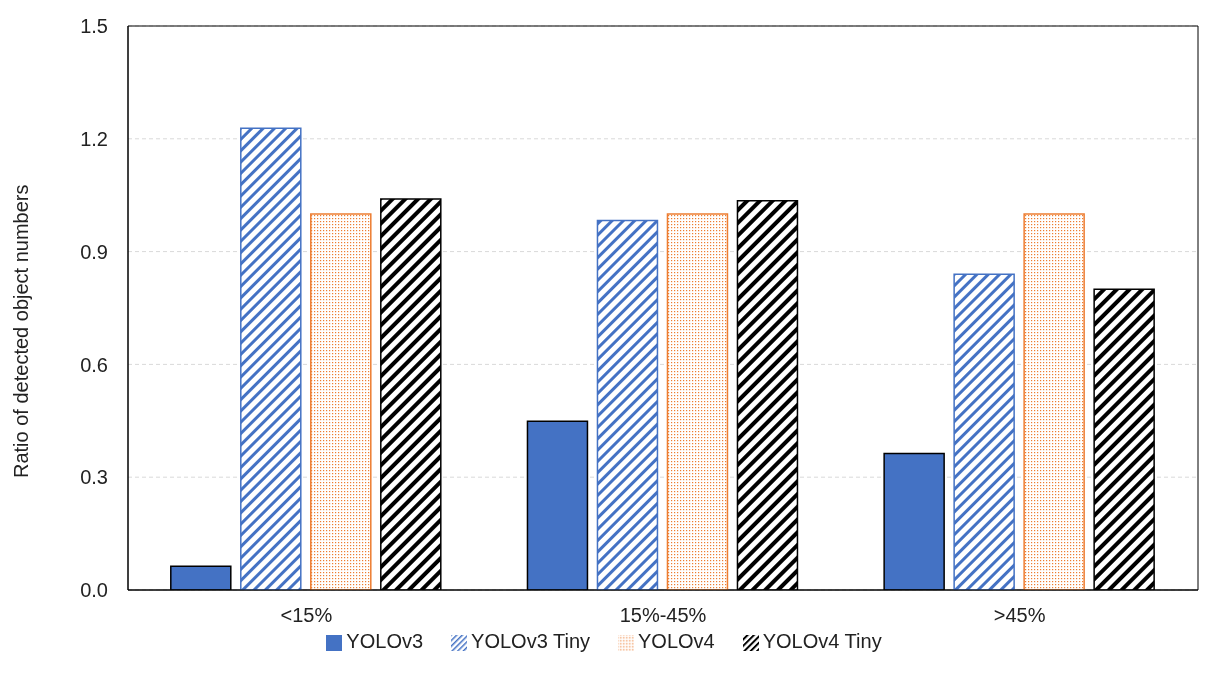 This screenshot has width=1223, height=675. What do you see at coordinates (94, 138) in the screenshot?
I see `y-tick-label: 1.2` at bounding box center [94, 138].